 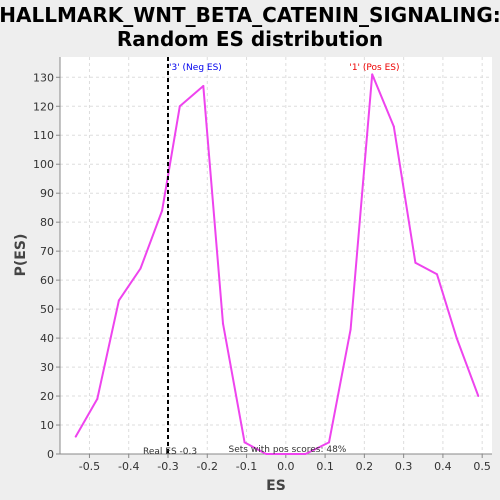 I want to click on y-tick-label: 100, so click(x=43, y=164).